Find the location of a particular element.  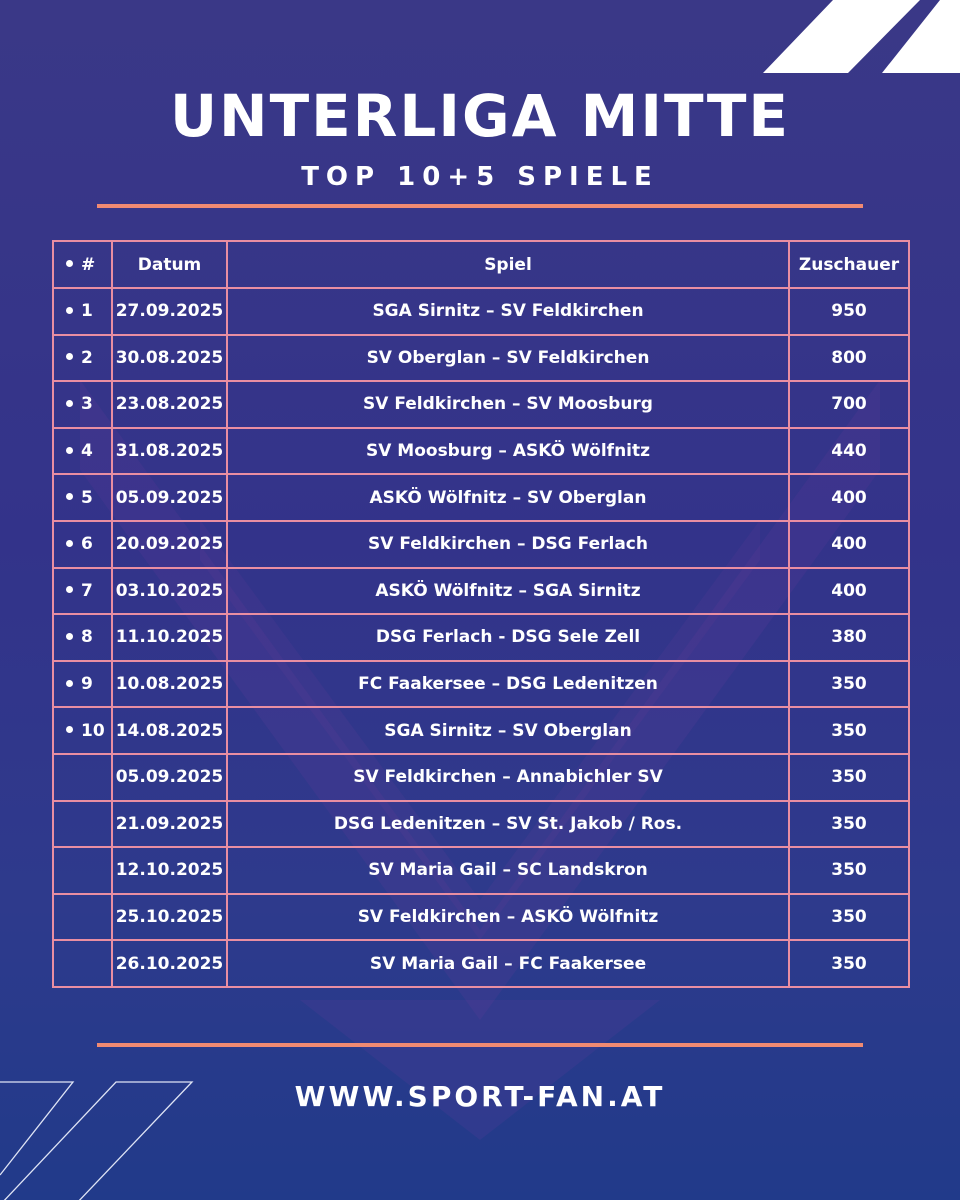

column-header-spectators: Zuschauer is located at coordinates (849, 264).